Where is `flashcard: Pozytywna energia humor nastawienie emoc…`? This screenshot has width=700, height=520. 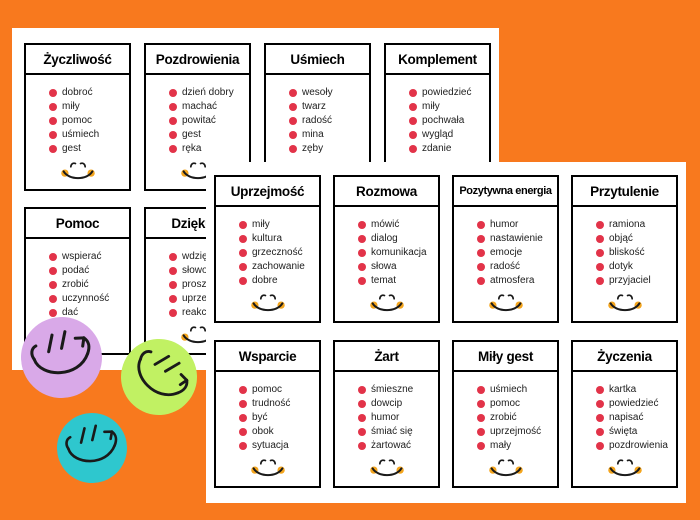
flashcard: Pozytywna energia humor nastawienie emoc… is located at coordinates (505, 249).